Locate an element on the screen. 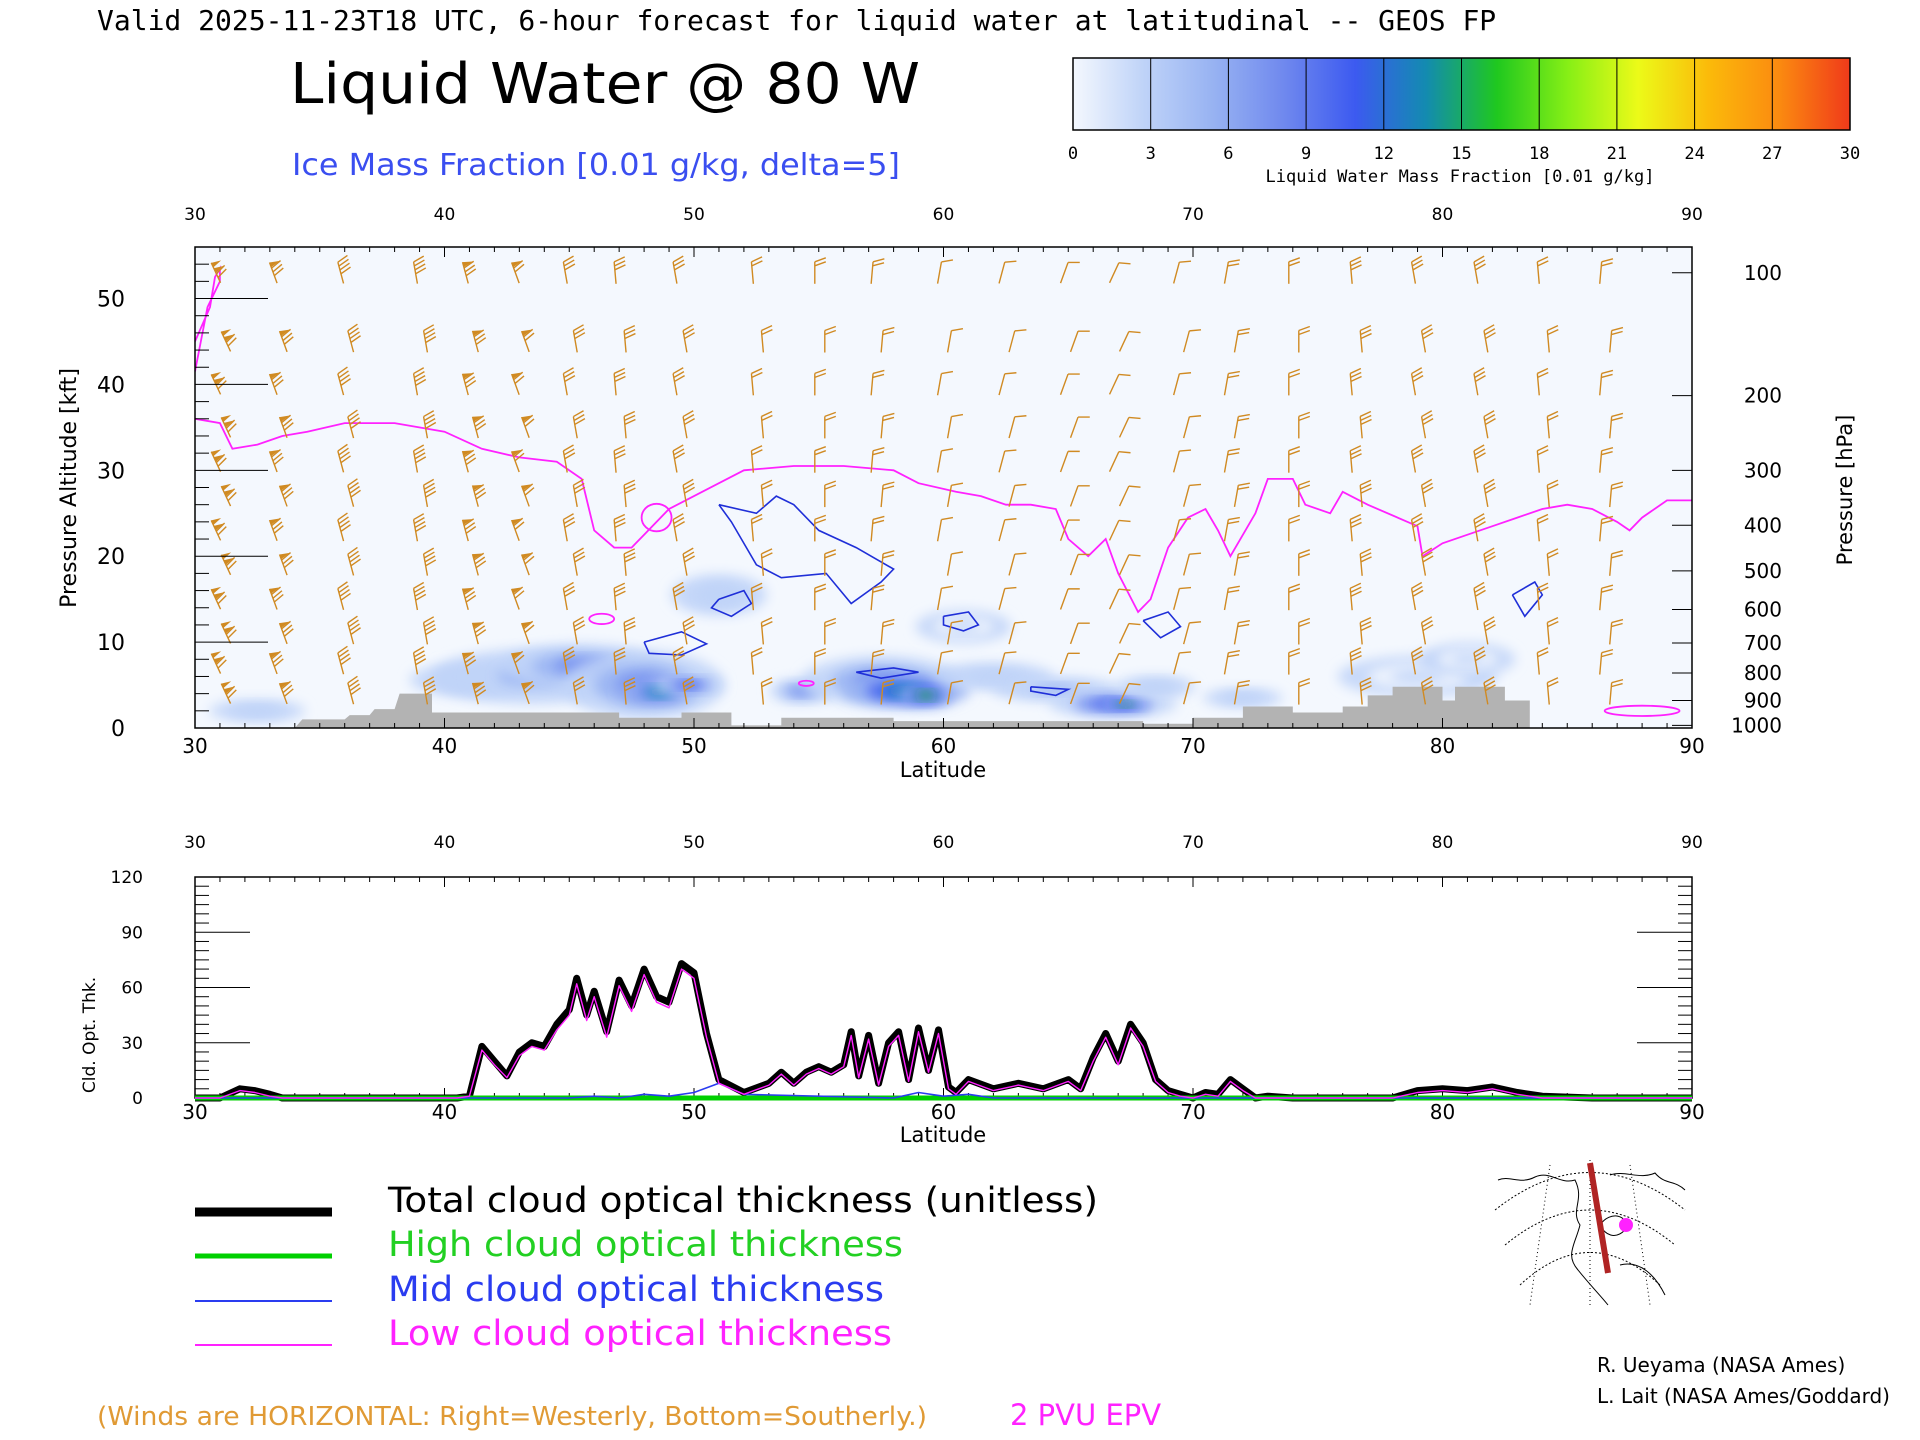  od-x-tick-label: 30 is located at coordinates (194, 1112).